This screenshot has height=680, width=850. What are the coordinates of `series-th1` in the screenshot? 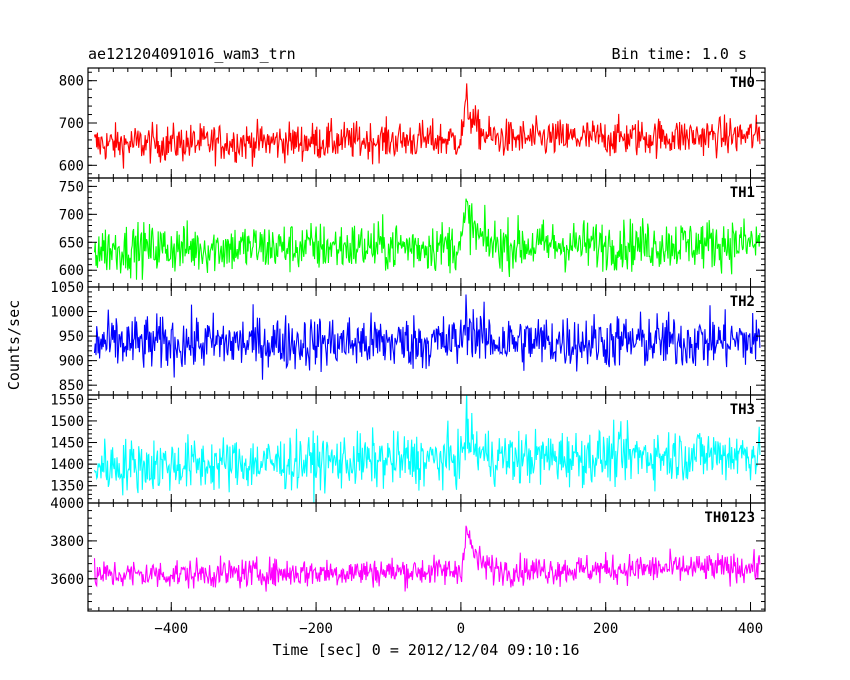 It's located at (427, 239).